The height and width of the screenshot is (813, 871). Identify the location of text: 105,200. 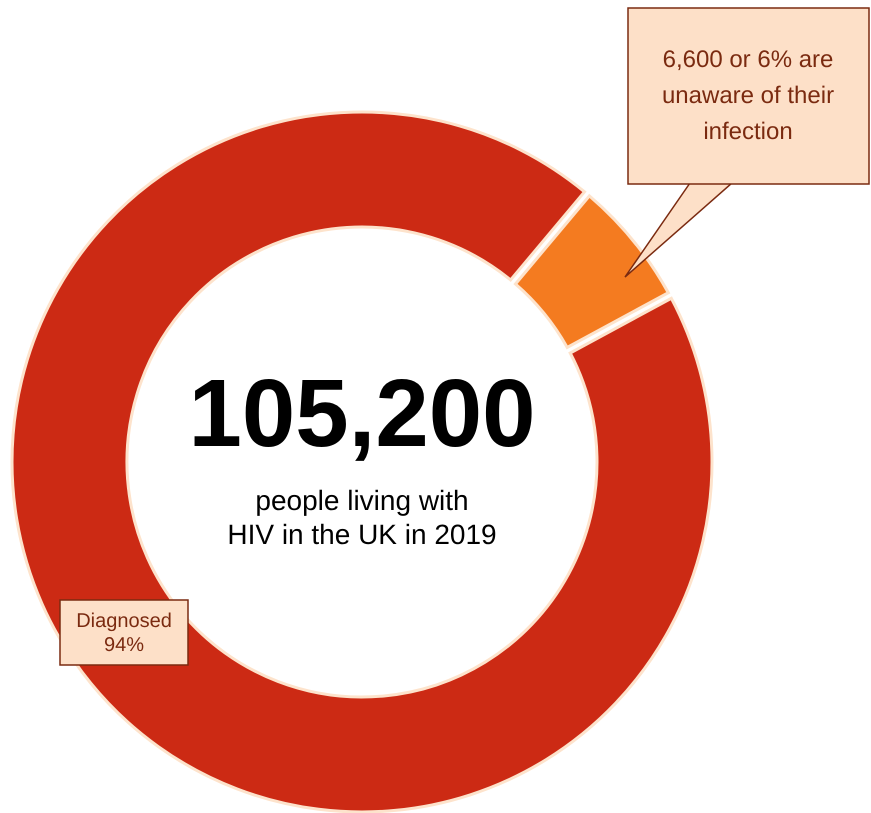
(362, 413).